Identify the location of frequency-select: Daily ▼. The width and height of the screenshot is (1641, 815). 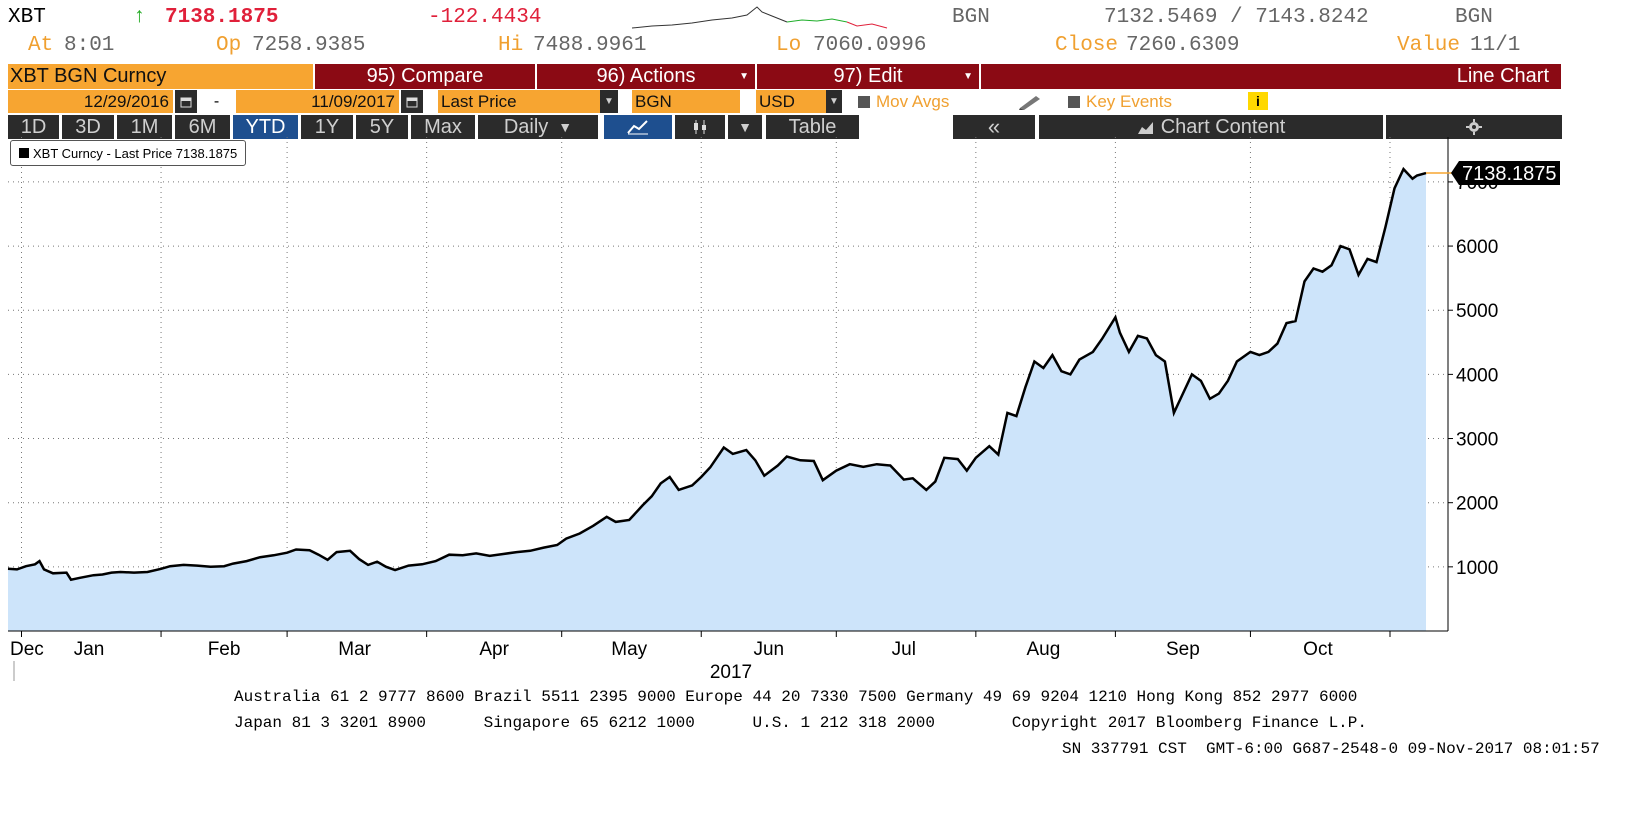
(538, 127).